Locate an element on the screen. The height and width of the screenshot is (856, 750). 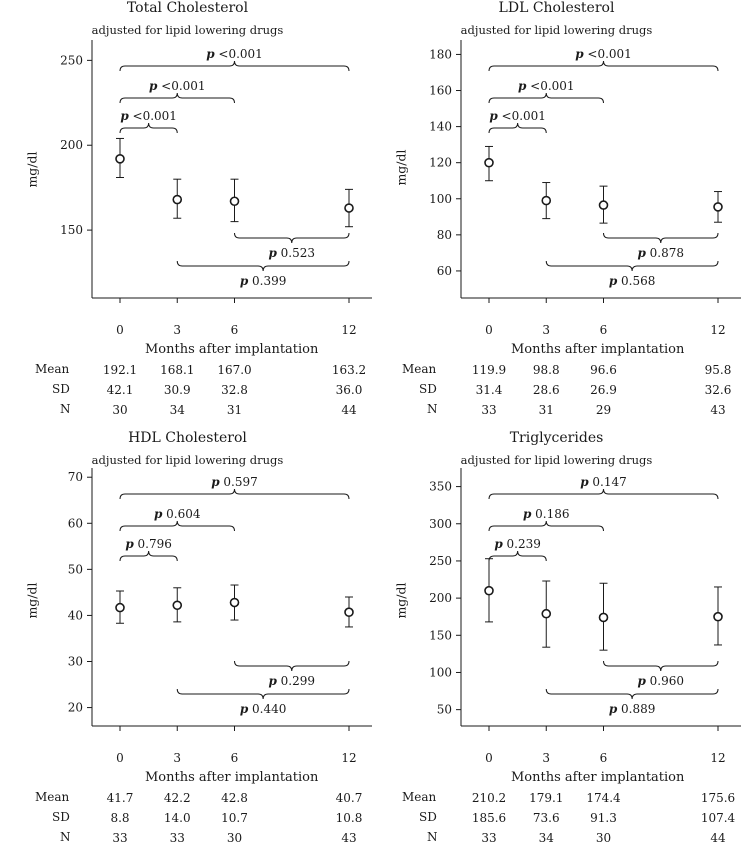
table-cell-mean: 210.2 is located at coordinates (489, 798).